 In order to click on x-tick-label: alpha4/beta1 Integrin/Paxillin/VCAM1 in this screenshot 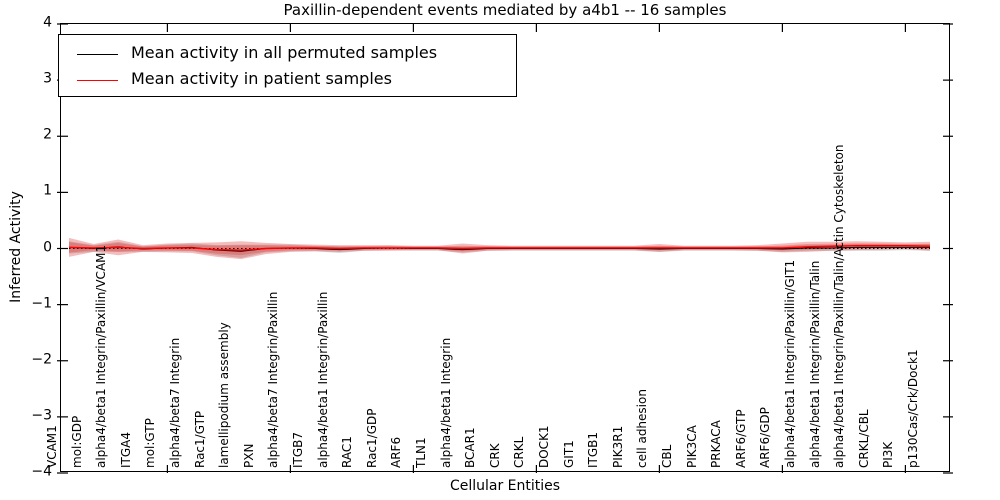, I will do `click(101, 356)`.